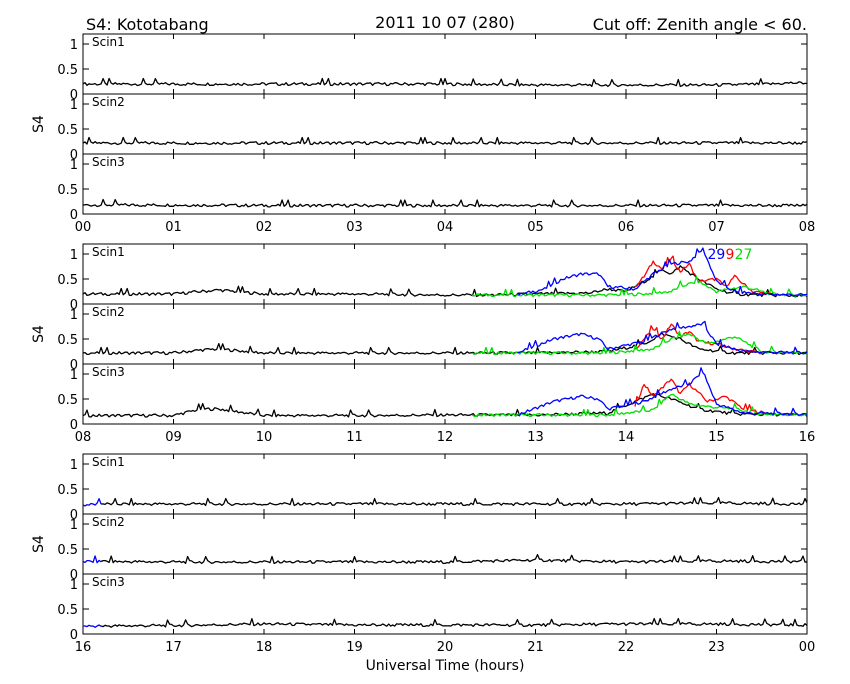 This screenshot has height=684, width=850. What do you see at coordinates (173, 647) in the screenshot?
I see `x-tick-label: 17` at bounding box center [173, 647].